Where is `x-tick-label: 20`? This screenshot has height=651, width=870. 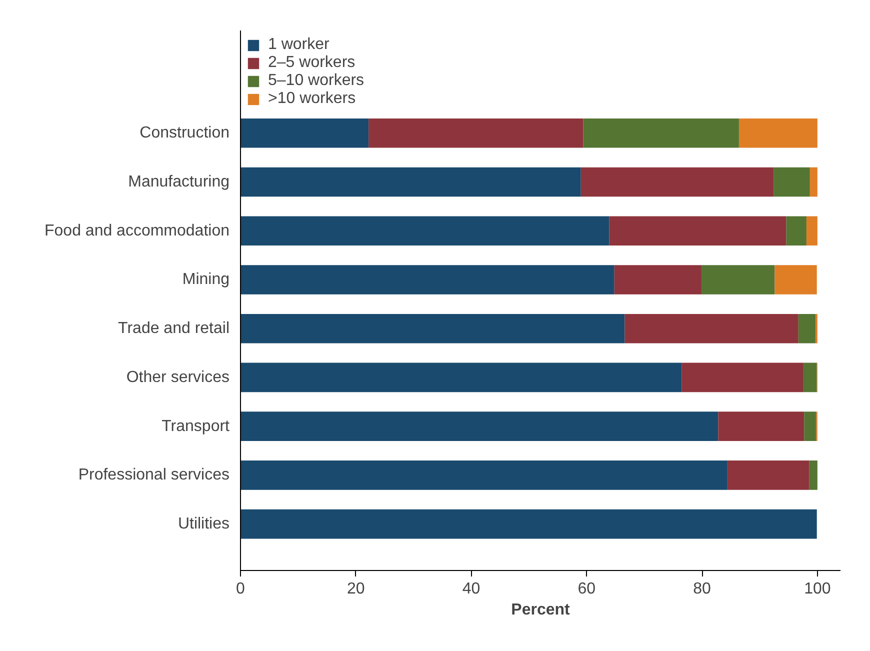 x-tick-label: 20 is located at coordinates (355, 589).